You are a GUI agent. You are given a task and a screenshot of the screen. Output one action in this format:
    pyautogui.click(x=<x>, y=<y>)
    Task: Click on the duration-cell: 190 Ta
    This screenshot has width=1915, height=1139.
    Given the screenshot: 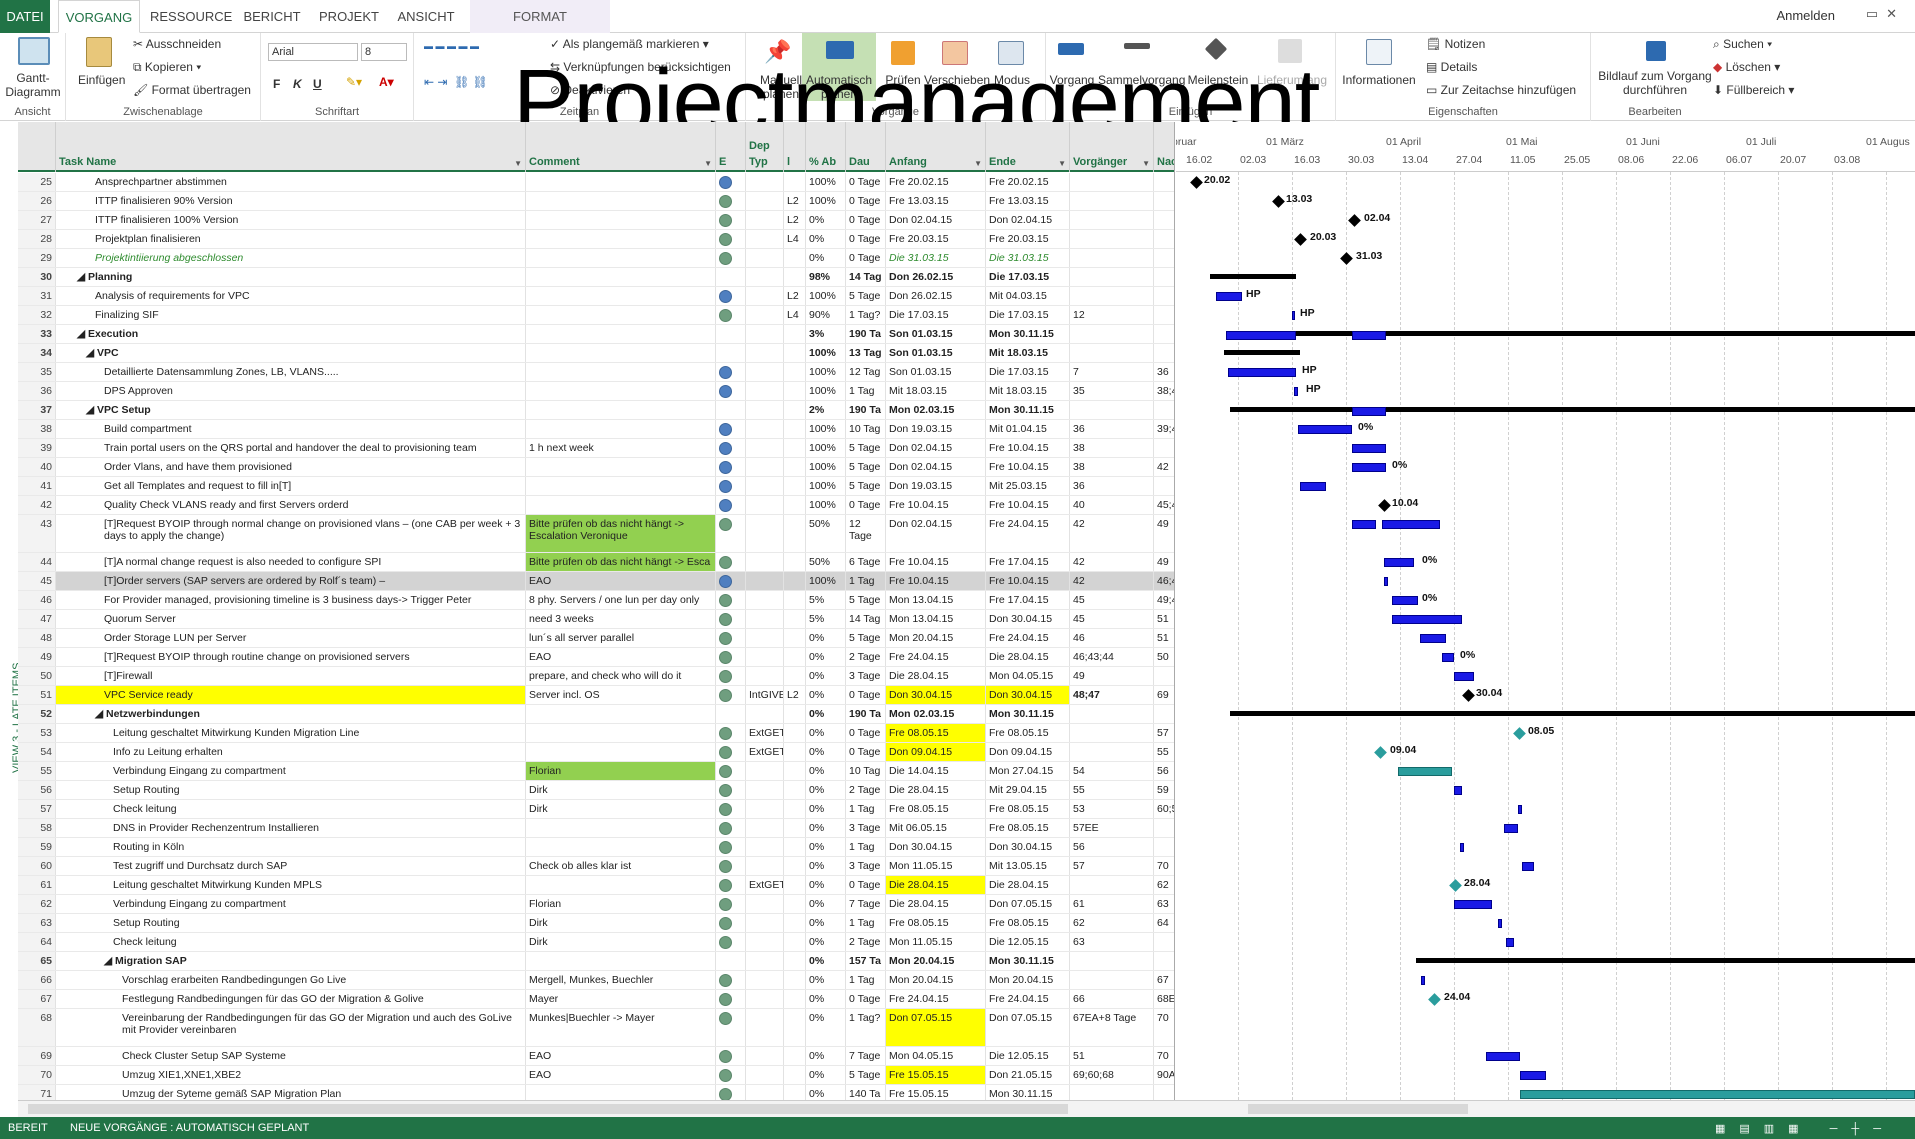 What is the action you would take?
    pyautogui.click(x=866, y=410)
    